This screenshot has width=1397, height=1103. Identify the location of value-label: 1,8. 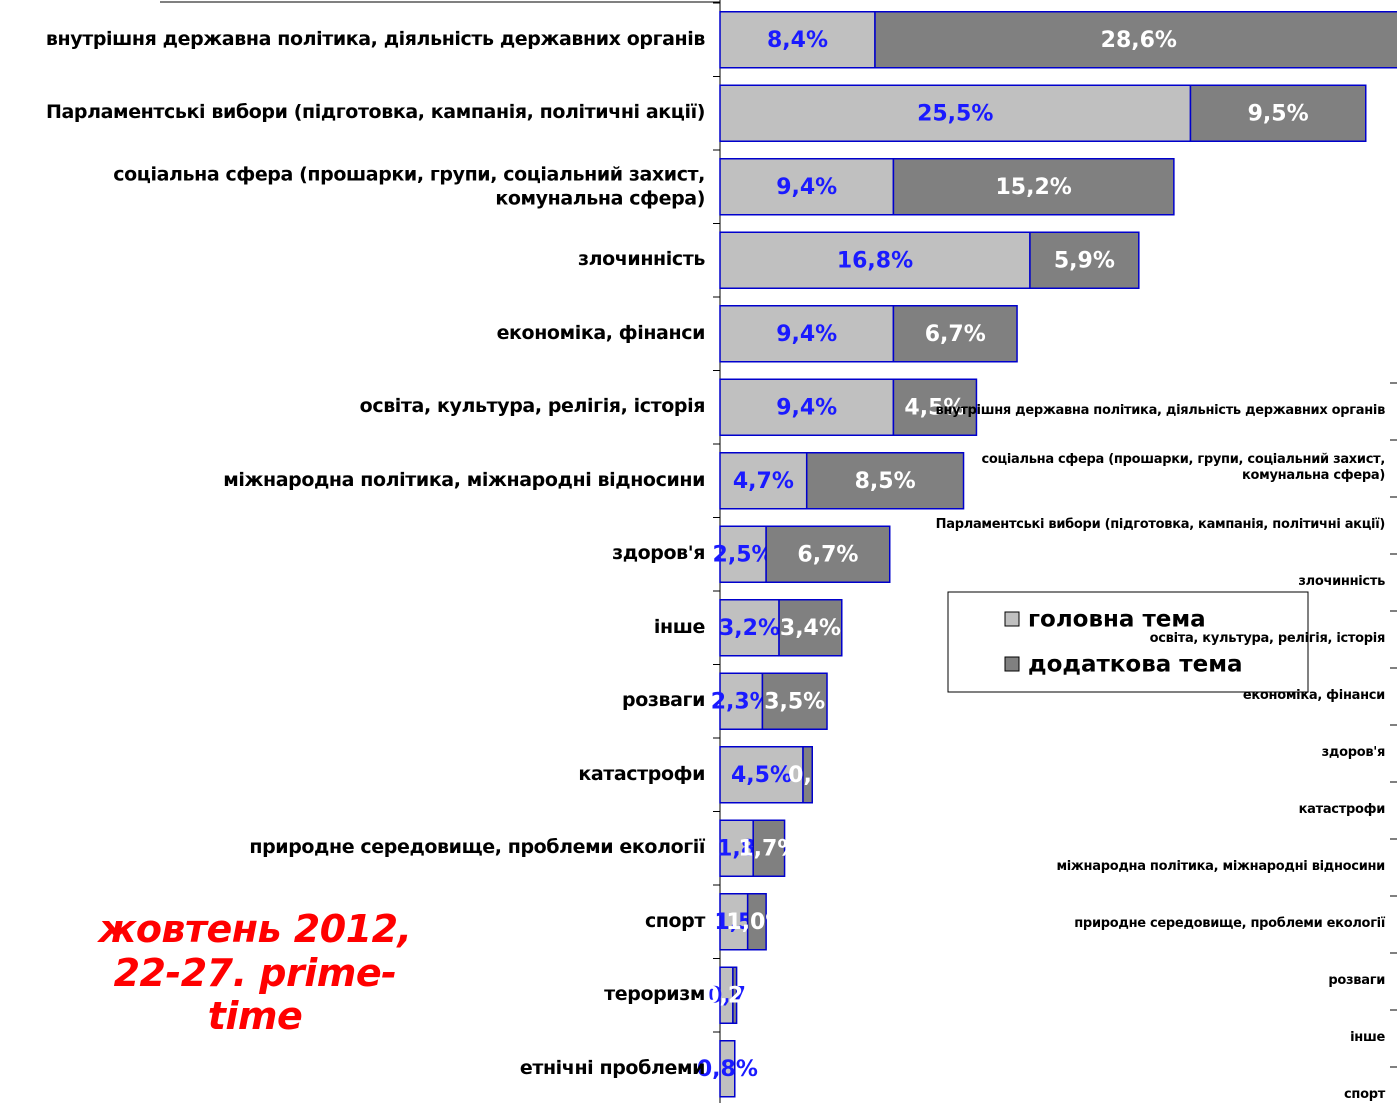
(736, 848).